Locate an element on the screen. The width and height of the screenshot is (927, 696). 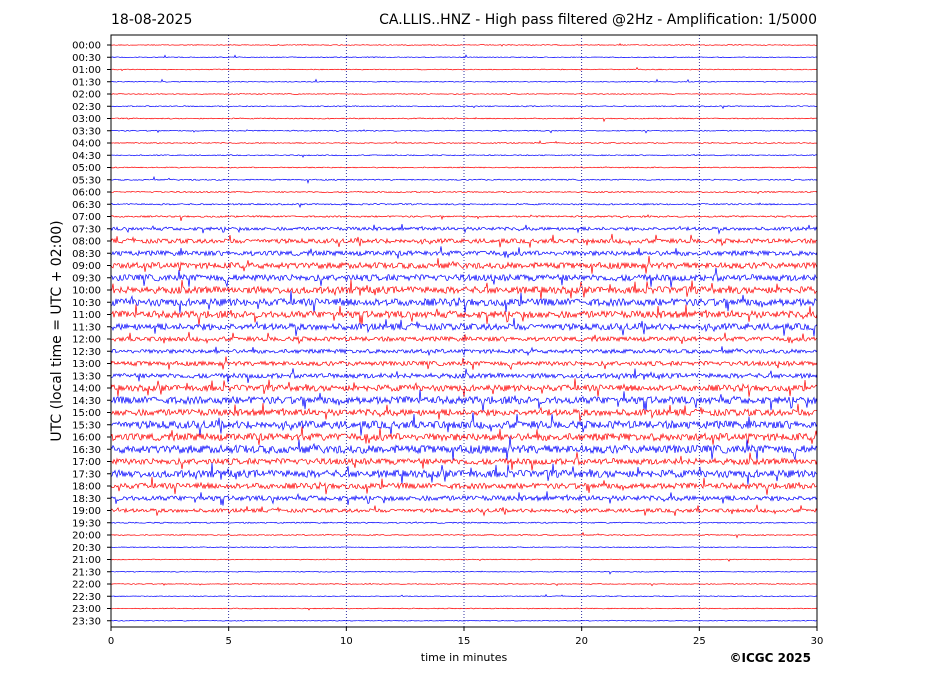
y-tick-label: 19:30 is located at coordinates (86, 523).